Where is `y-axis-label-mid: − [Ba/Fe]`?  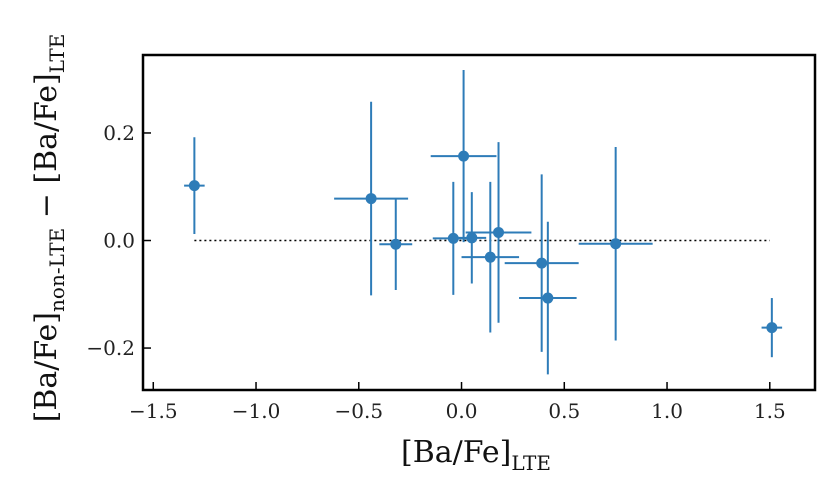
y-axis-label-mid: − [Ba/Fe] is located at coordinates (46, 150).